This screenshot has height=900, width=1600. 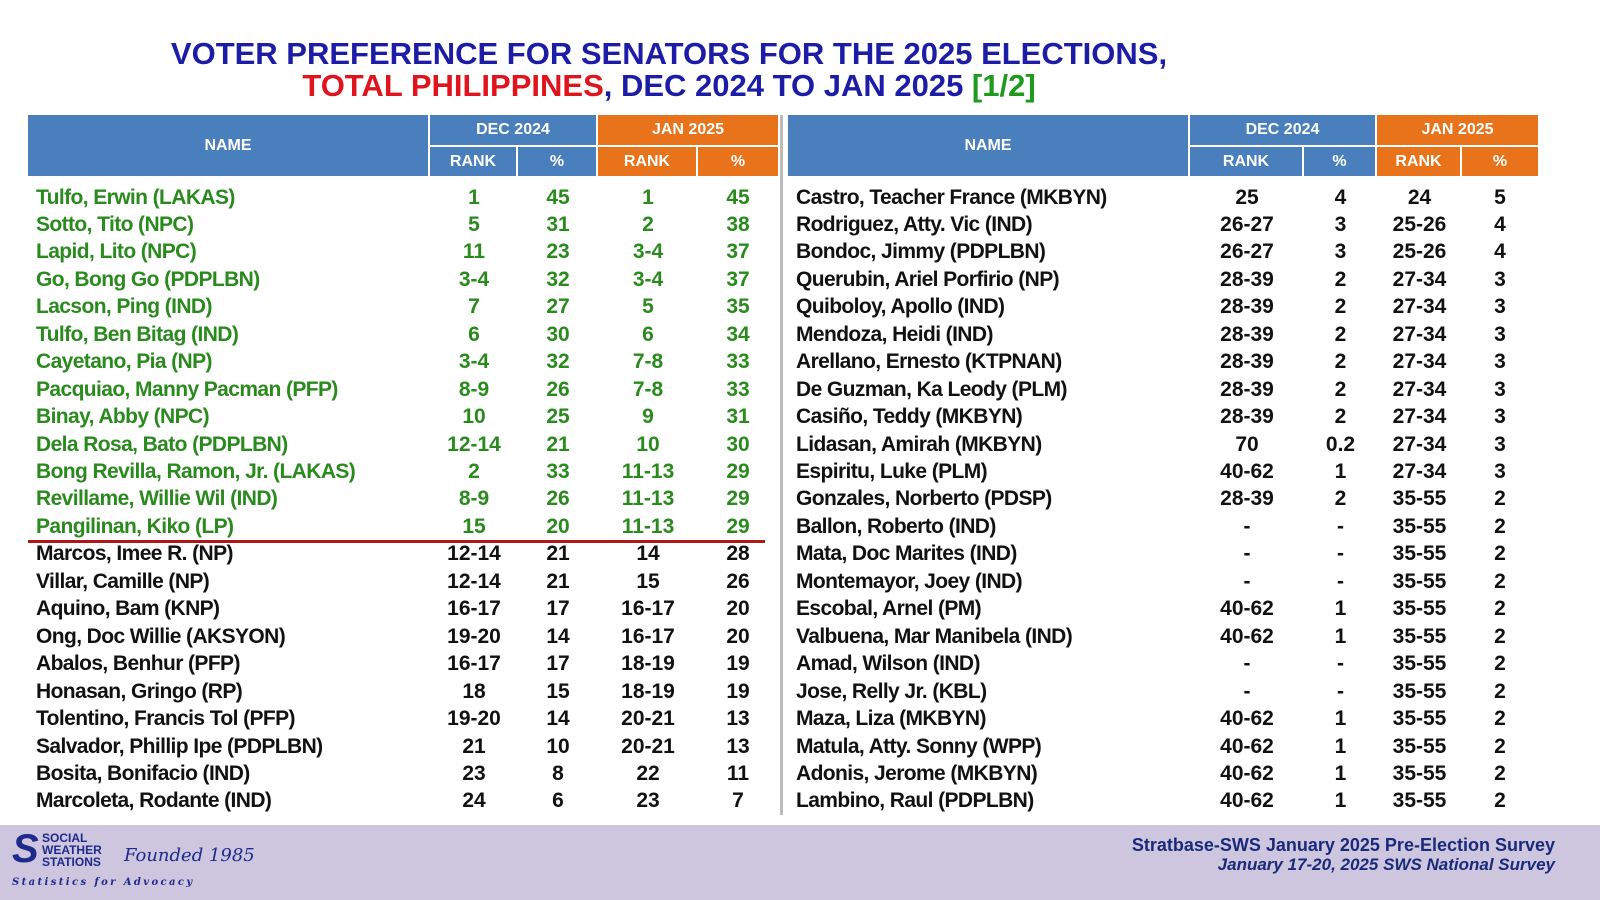 What do you see at coordinates (474, 691) in the screenshot?
I see `dec-rank: 18` at bounding box center [474, 691].